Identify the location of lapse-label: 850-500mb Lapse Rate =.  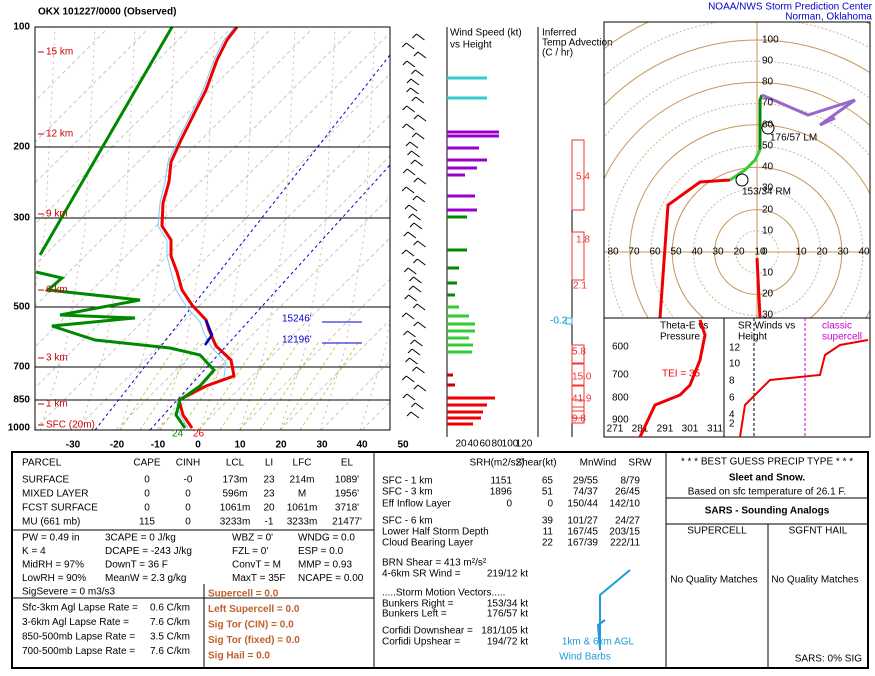
(78, 637).